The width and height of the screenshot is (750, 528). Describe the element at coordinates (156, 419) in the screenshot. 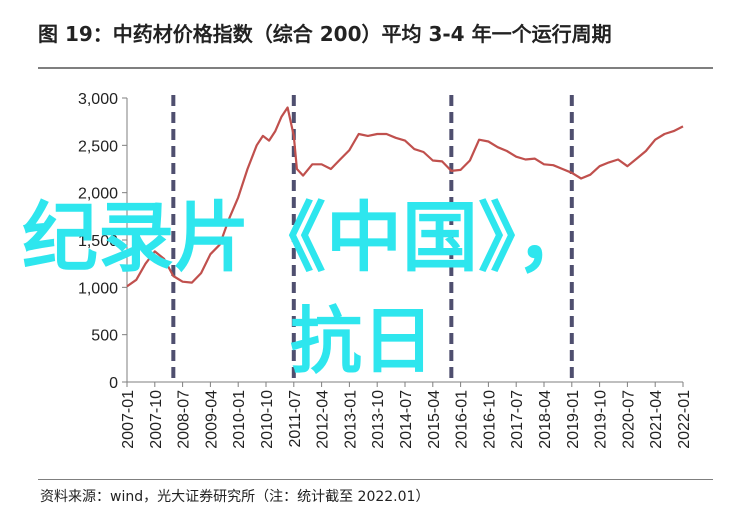

I see `x-tick-label: 2007-10` at that location.